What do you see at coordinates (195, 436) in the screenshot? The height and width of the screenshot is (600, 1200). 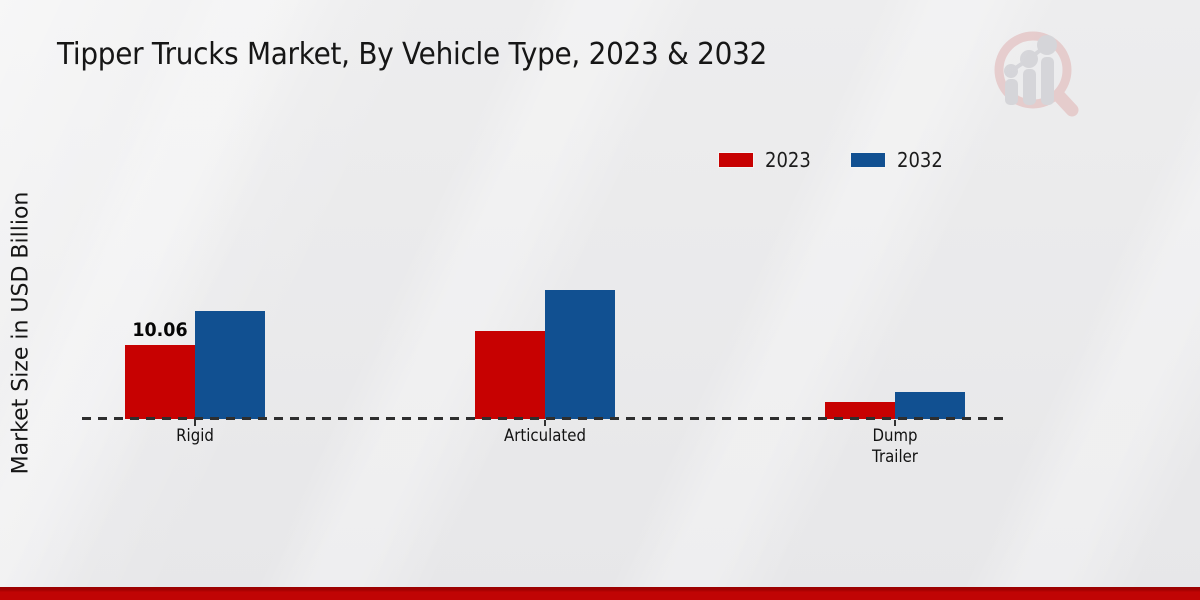 I see `x-tick-label-rigid: Rigid` at bounding box center [195, 436].